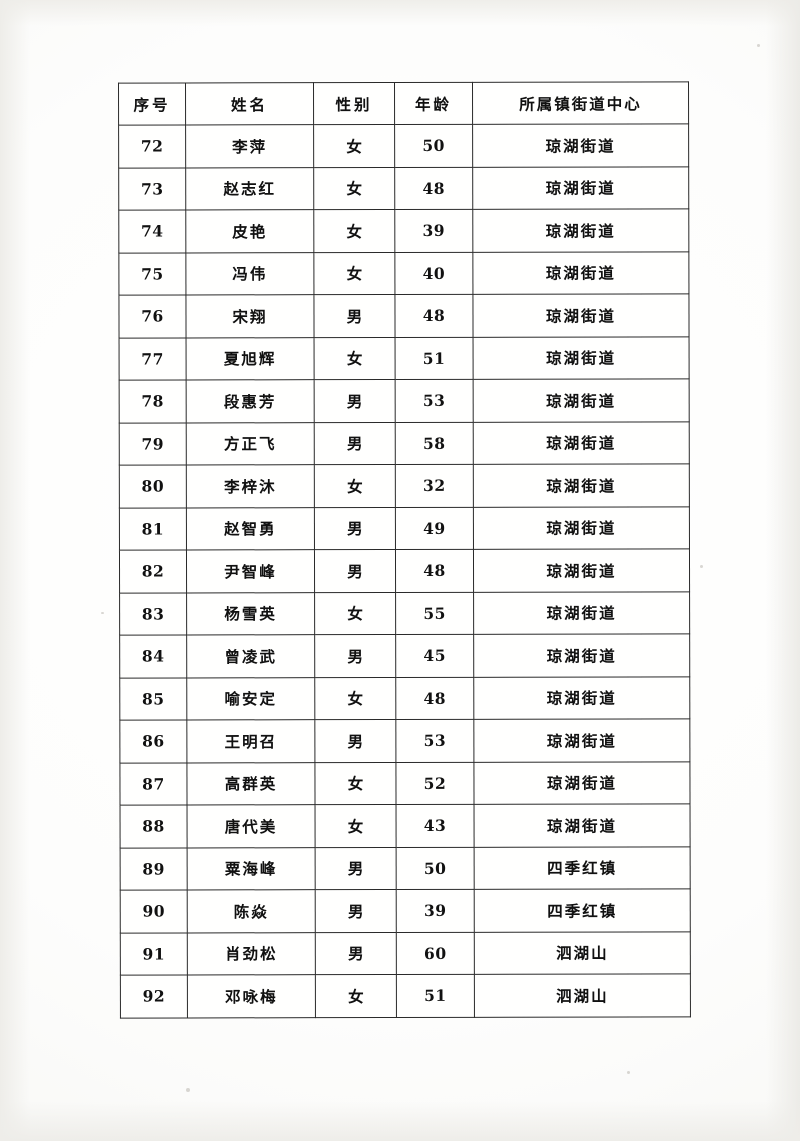 The width and height of the screenshot is (800, 1141). Describe the element at coordinates (405, 825) in the screenshot. I see `table-row: 88 唐代美女 43 琼湖街道` at that location.